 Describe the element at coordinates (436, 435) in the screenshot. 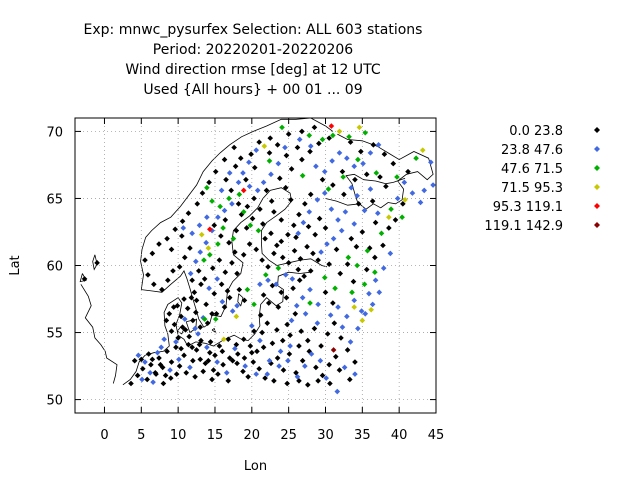

I see `x-tick-label: 45` at that location.